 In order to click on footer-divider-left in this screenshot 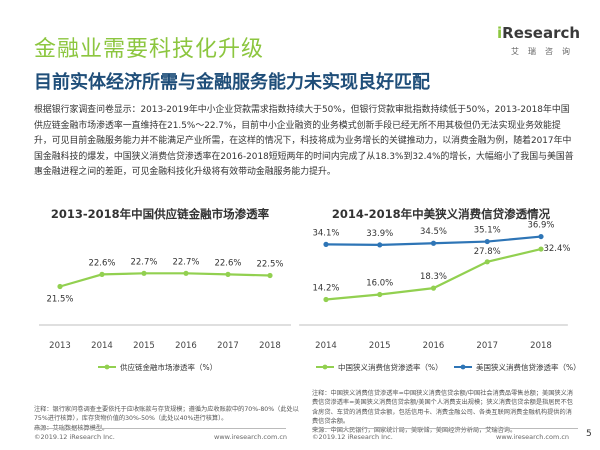, I will do `click(160, 428)`.